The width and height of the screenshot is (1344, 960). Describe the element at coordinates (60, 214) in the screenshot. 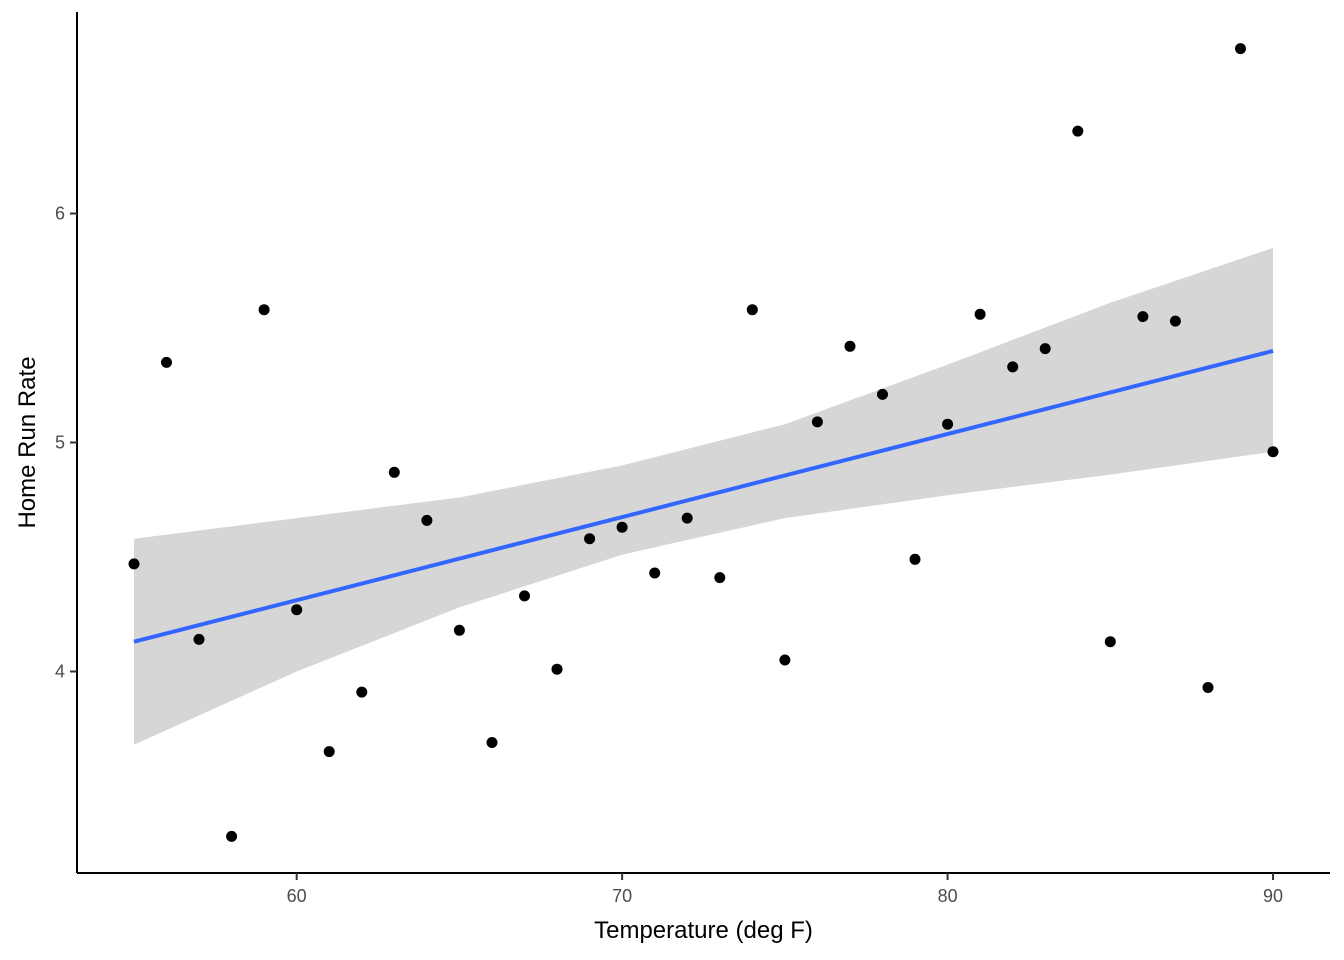

I see `y-tick-label: 6` at that location.